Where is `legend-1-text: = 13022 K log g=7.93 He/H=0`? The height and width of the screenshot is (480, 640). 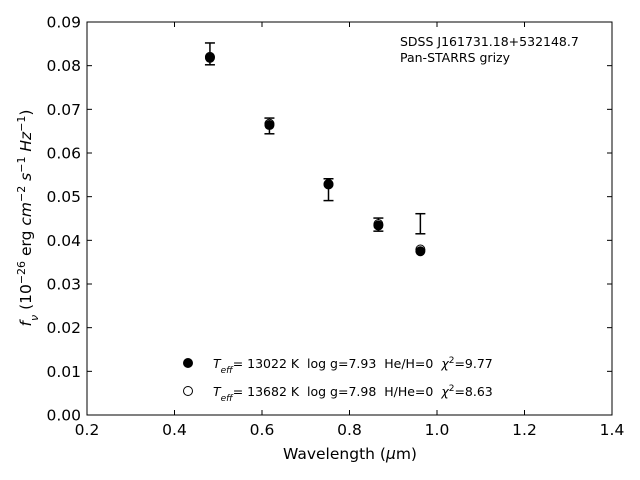 legend-1-text: = 13022 K log g=7.93 He/H=0 is located at coordinates (337, 363).